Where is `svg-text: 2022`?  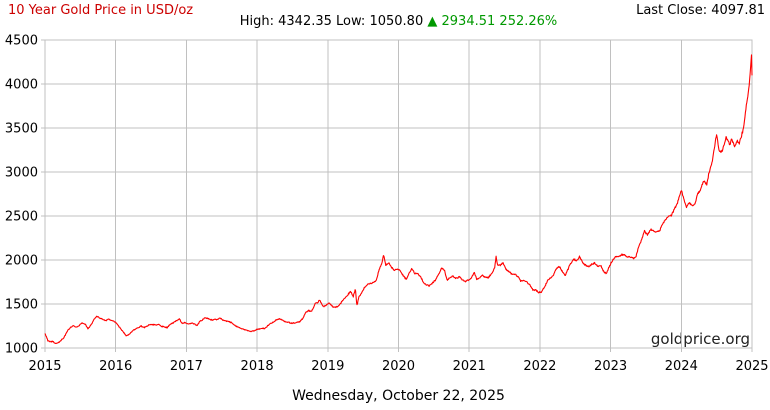 svg-text: 2022 is located at coordinates (539, 366).